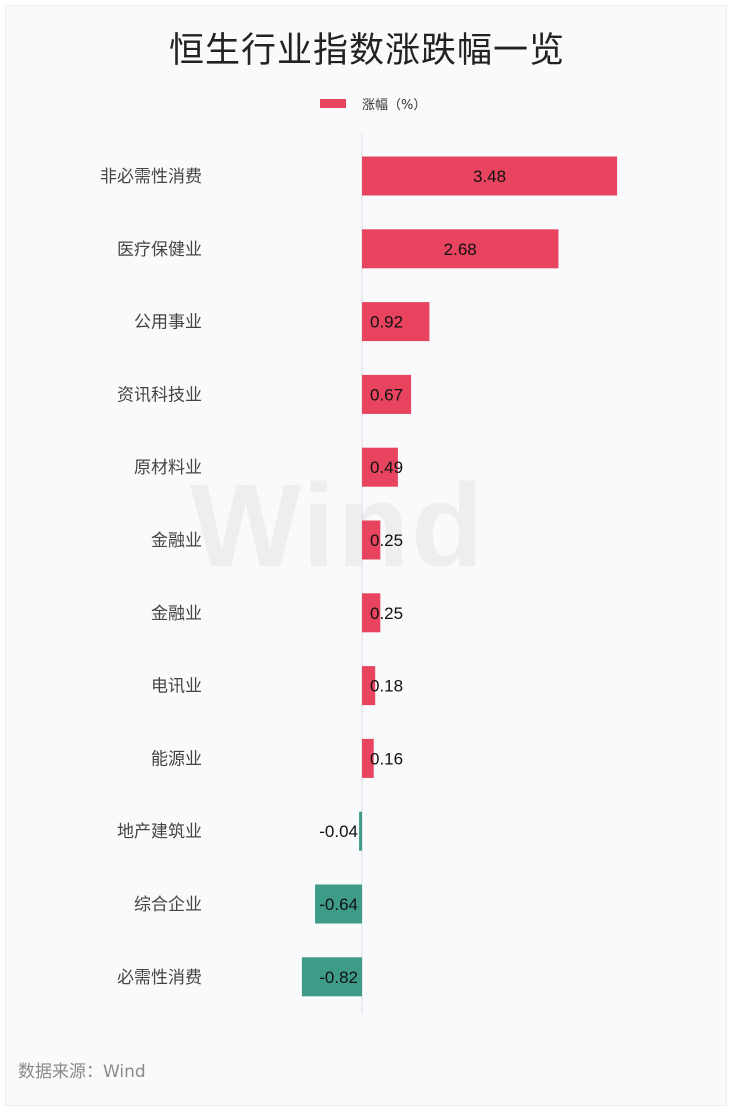 Image resolution: width=734 pixels, height=1113 pixels. What do you see at coordinates (168, 468) in the screenshot?
I see `category-label: 原材料业` at bounding box center [168, 468].